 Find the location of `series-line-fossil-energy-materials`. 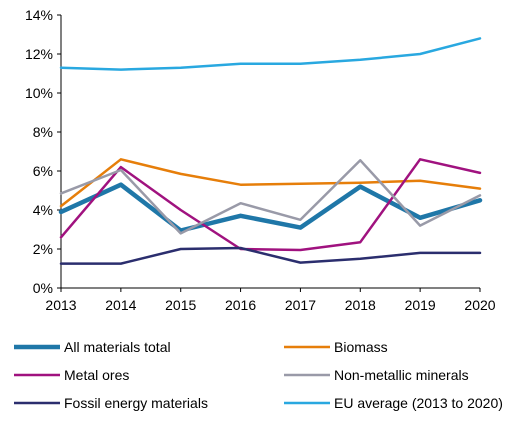

series-line-fossil-energy-materials is located at coordinates (270, 255).